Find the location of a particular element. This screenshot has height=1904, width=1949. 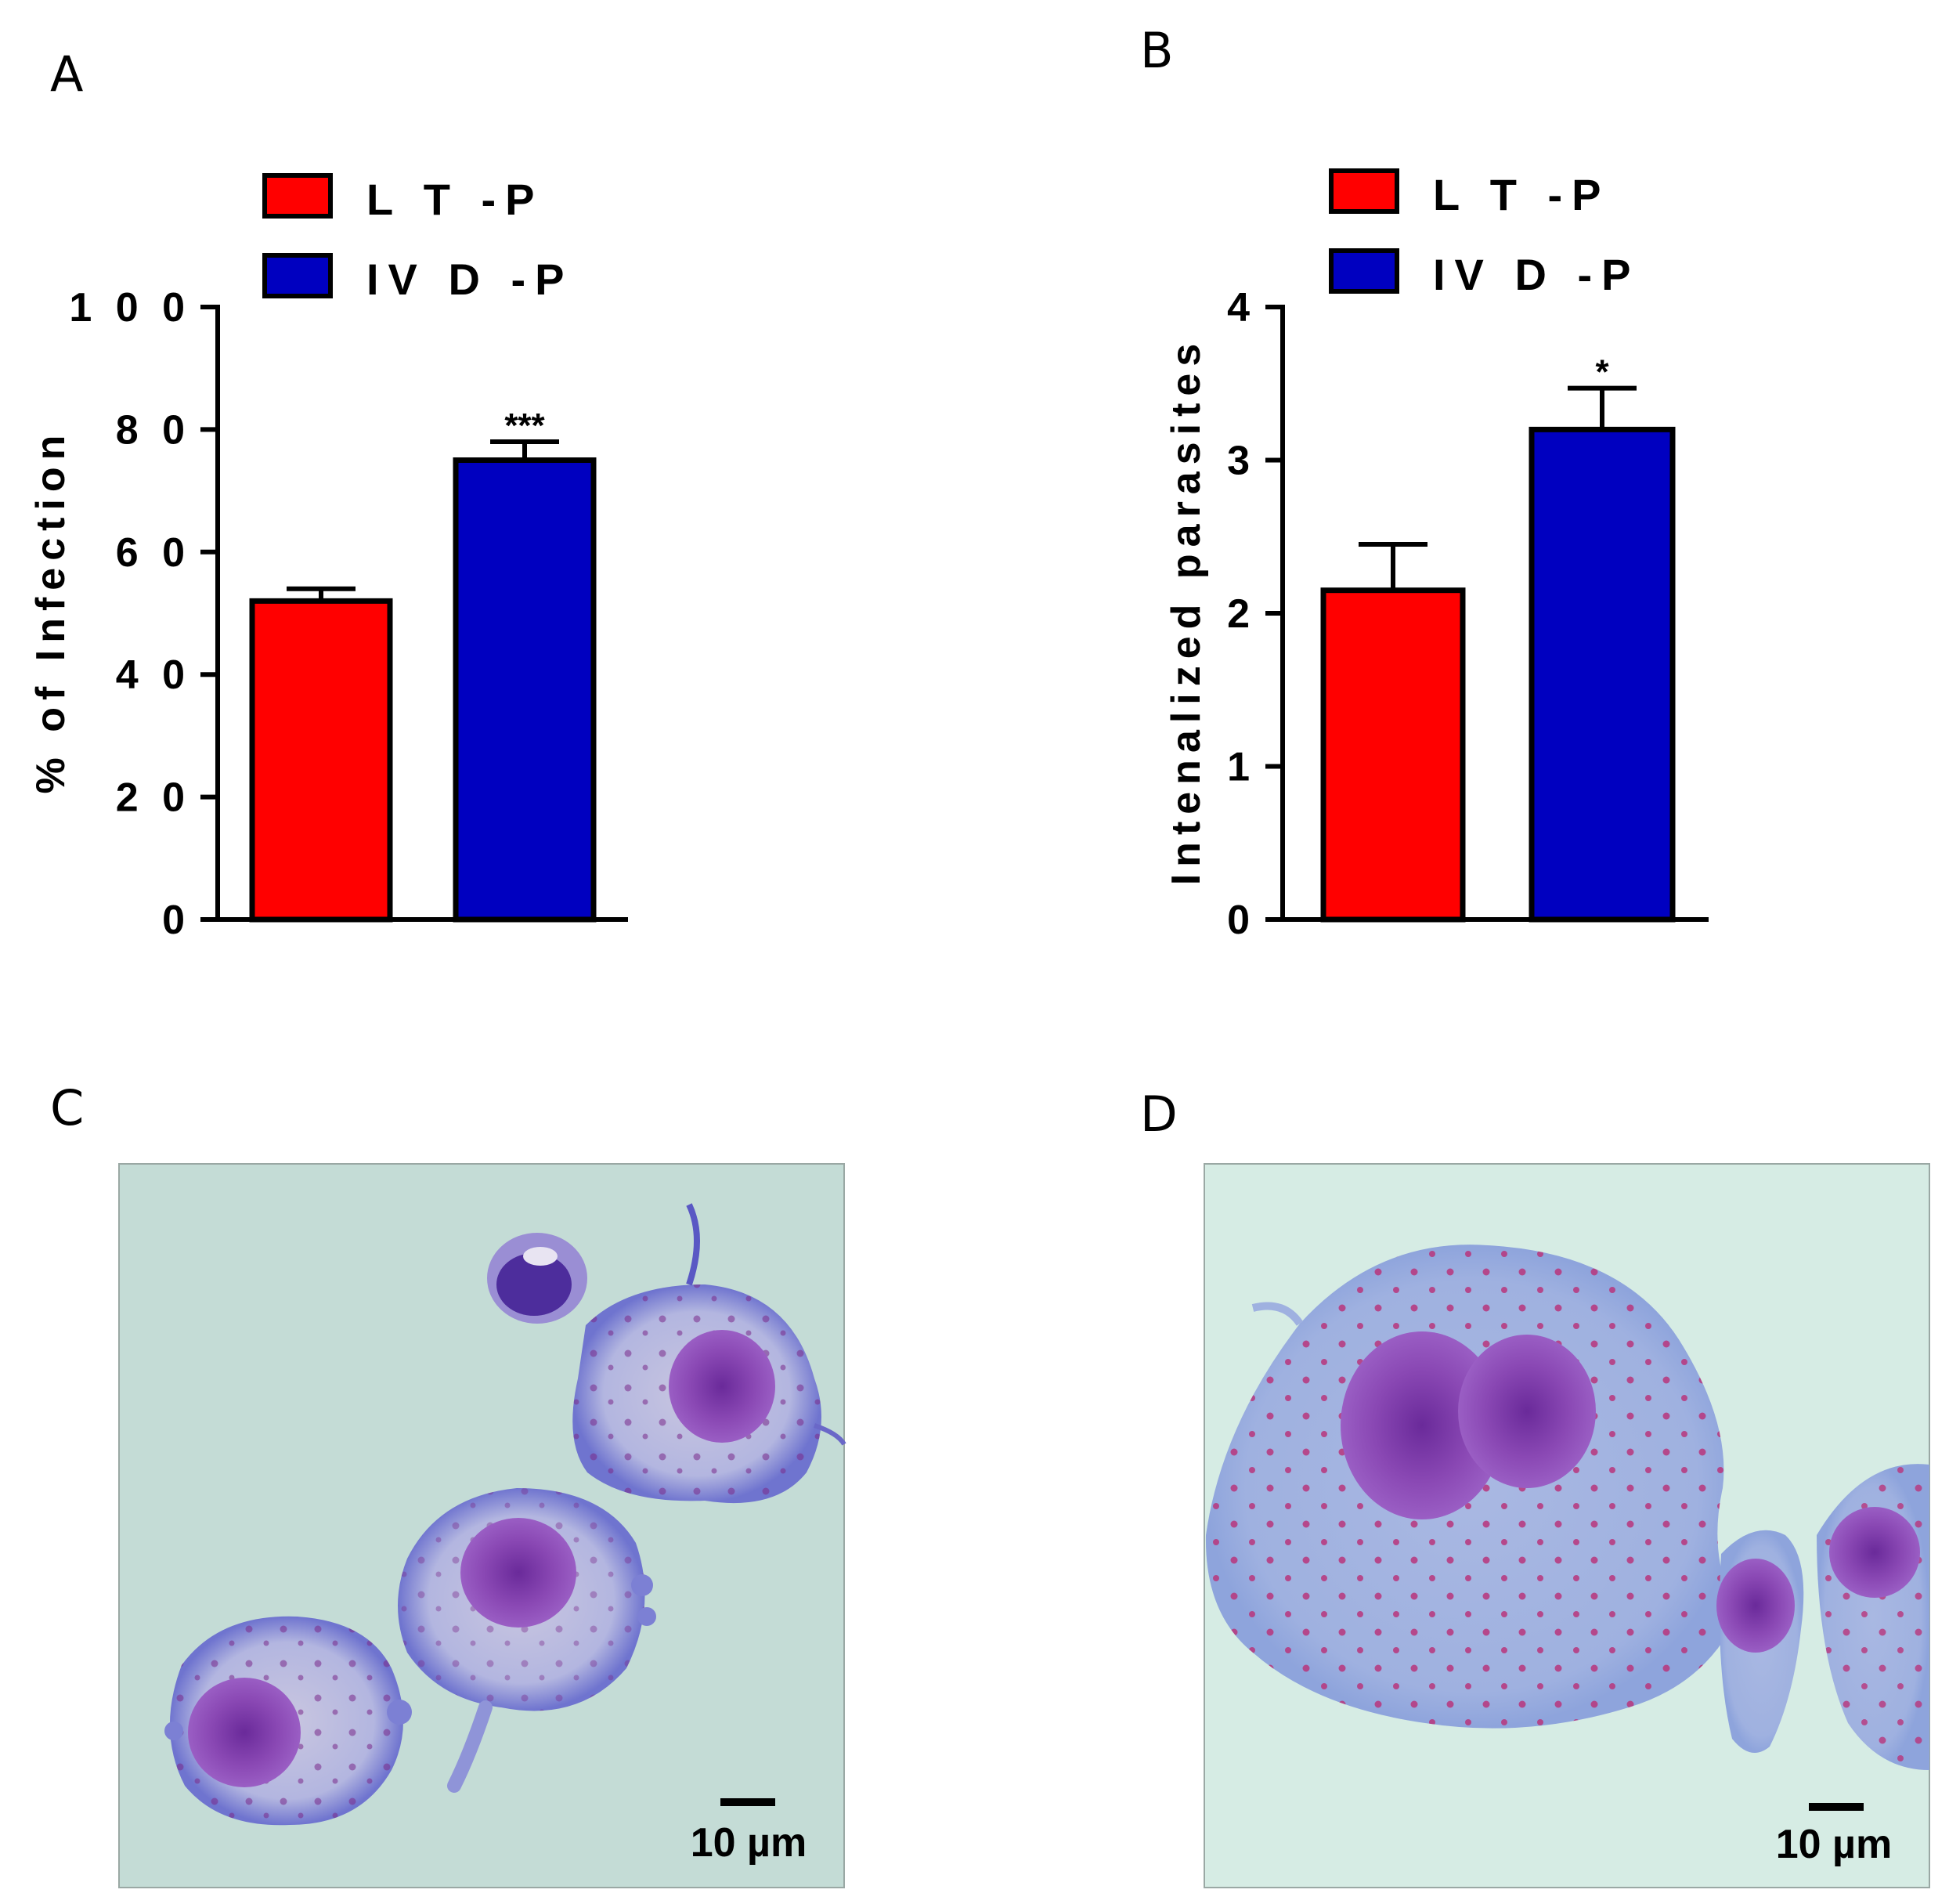

chart-a-ytick-label-80: 8 0 is located at coordinates (153, 430).